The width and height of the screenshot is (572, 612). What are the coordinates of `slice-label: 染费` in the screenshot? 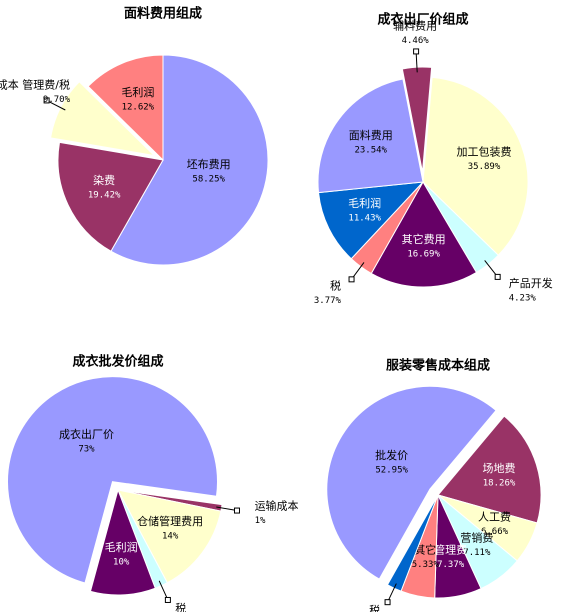 It's located at (104, 180).